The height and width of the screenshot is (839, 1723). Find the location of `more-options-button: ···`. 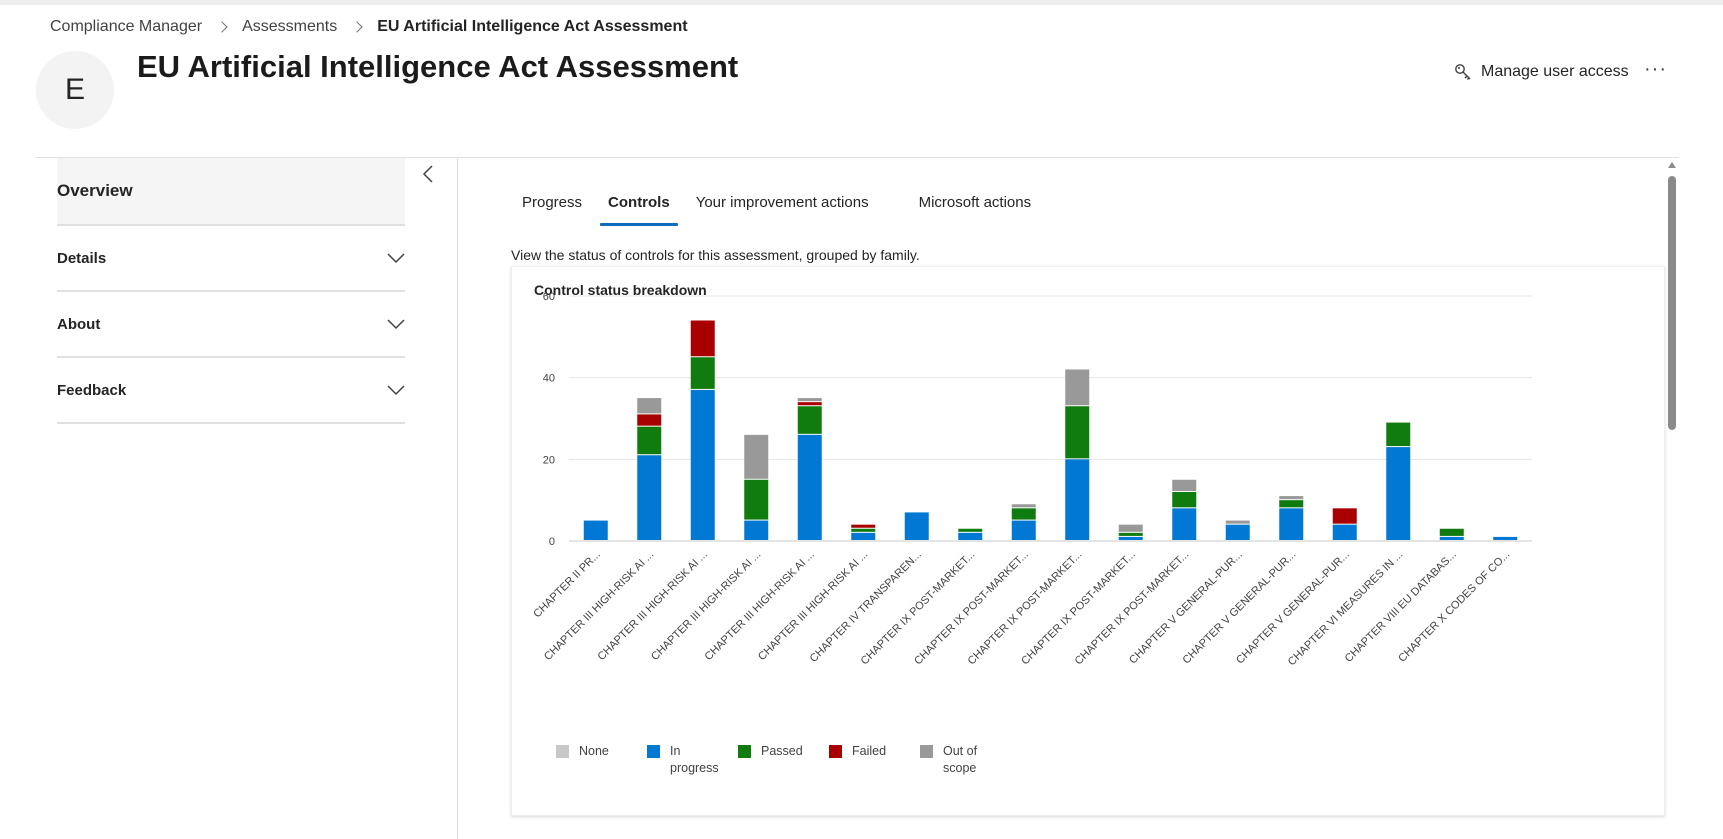

more-options-button: ··· is located at coordinates (1655, 69).